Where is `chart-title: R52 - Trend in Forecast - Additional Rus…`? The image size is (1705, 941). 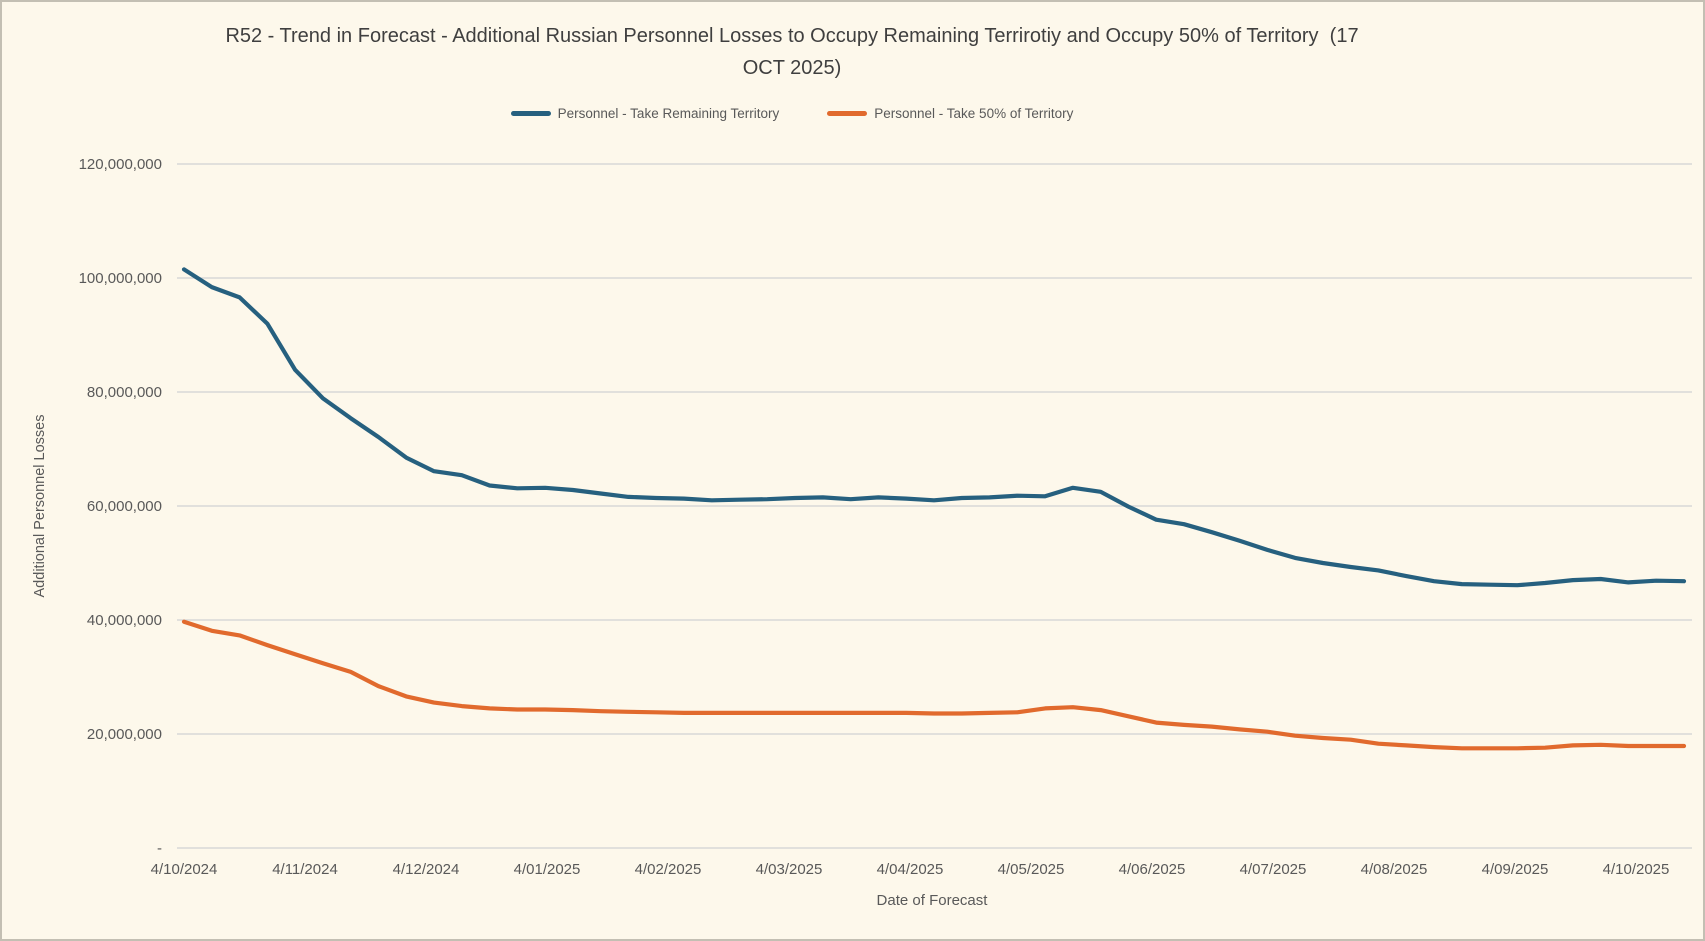
chart-title: R52 - Trend in Forecast - Additional Rus… is located at coordinates (795, 52).